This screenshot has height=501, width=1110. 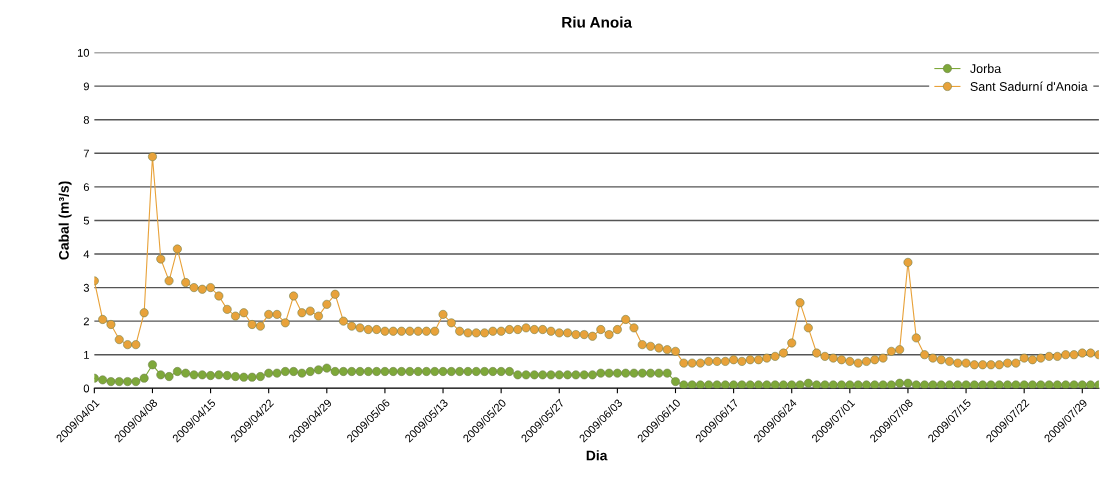 What do you see at coordinates (86, 254) in the screenshot?
I see `y-tick-label: 4` at bounding box center [86, 254].